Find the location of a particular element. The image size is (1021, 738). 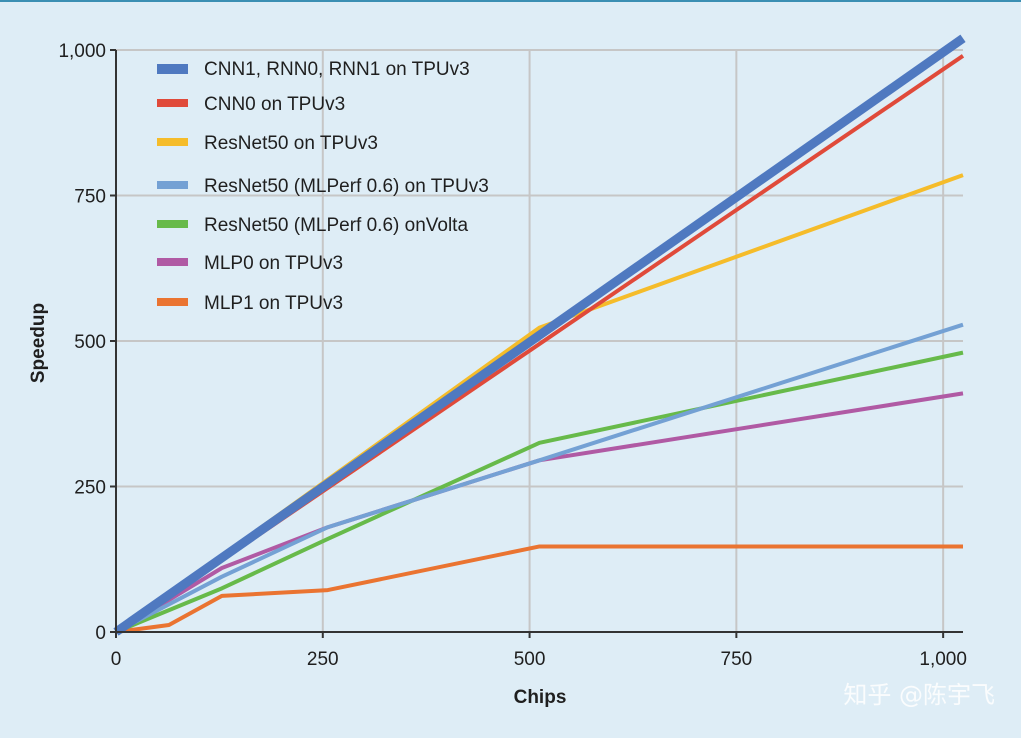

x-tick-label: 1,000 is located at coordinates (943, 659).